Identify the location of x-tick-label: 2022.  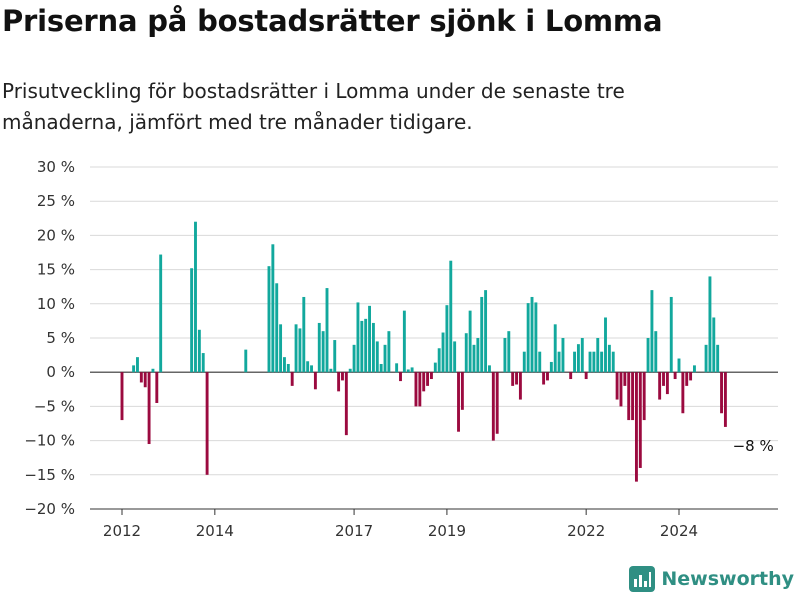
(586, 531).